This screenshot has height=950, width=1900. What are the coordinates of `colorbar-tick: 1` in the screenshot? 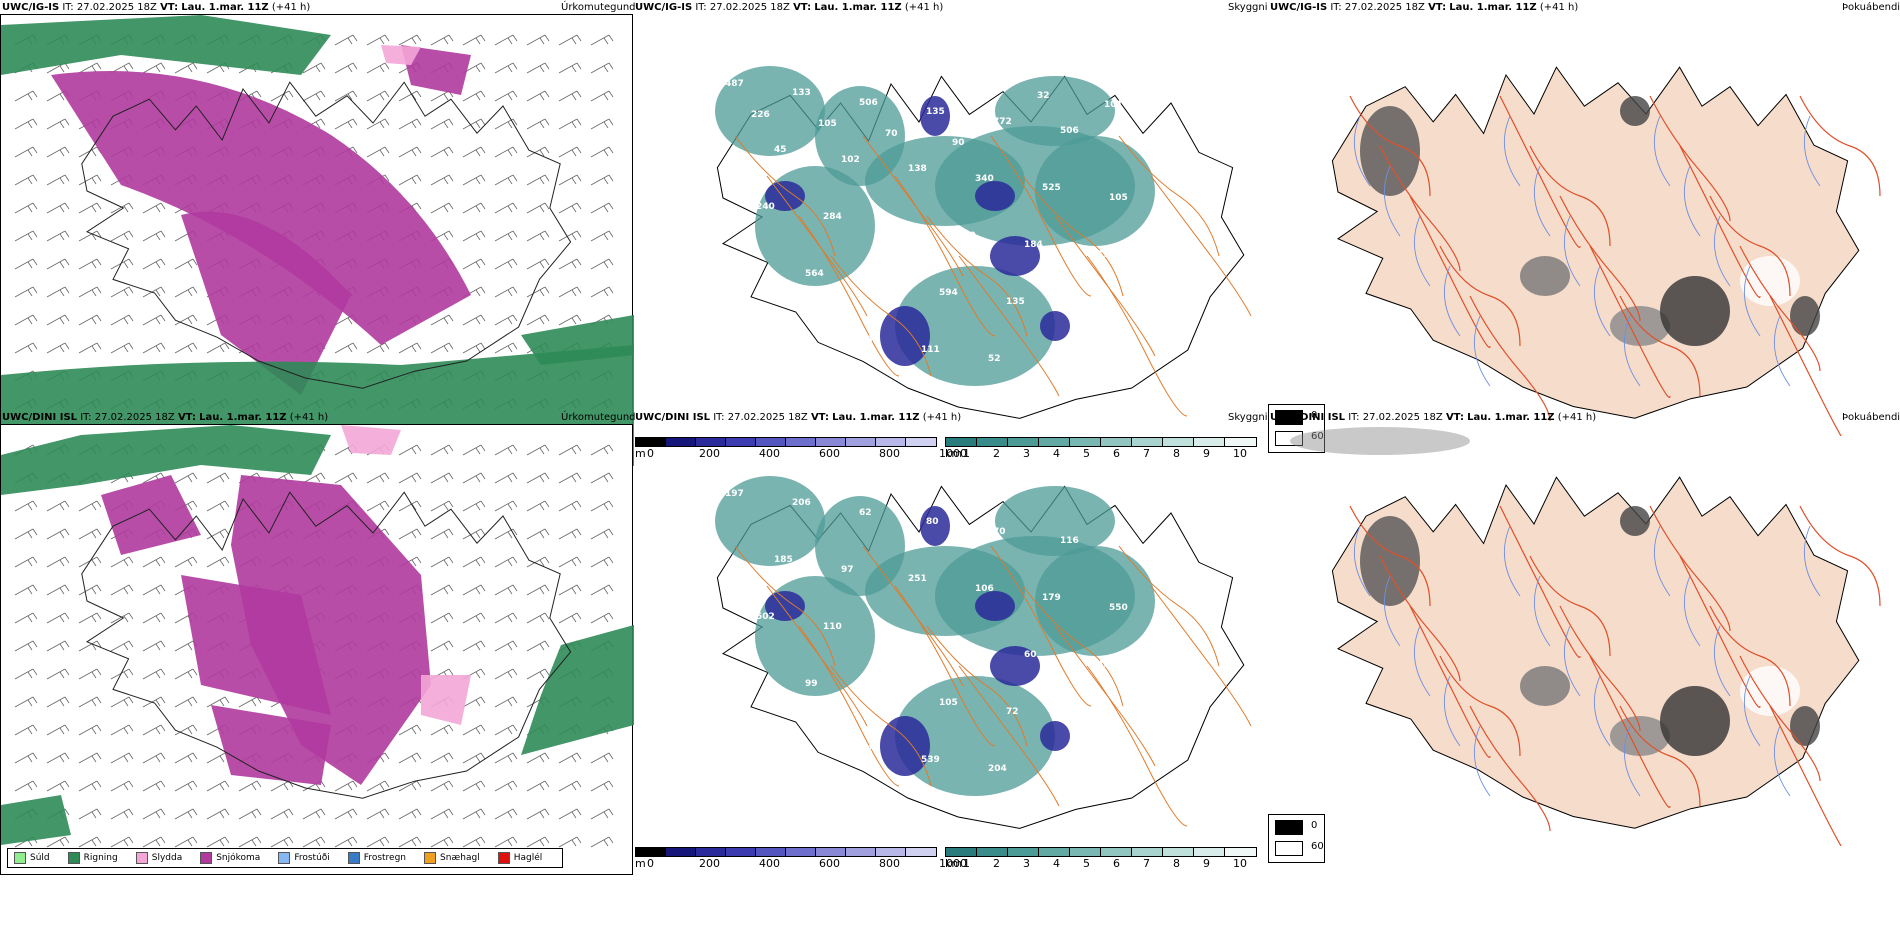 It's located at (966, 453).